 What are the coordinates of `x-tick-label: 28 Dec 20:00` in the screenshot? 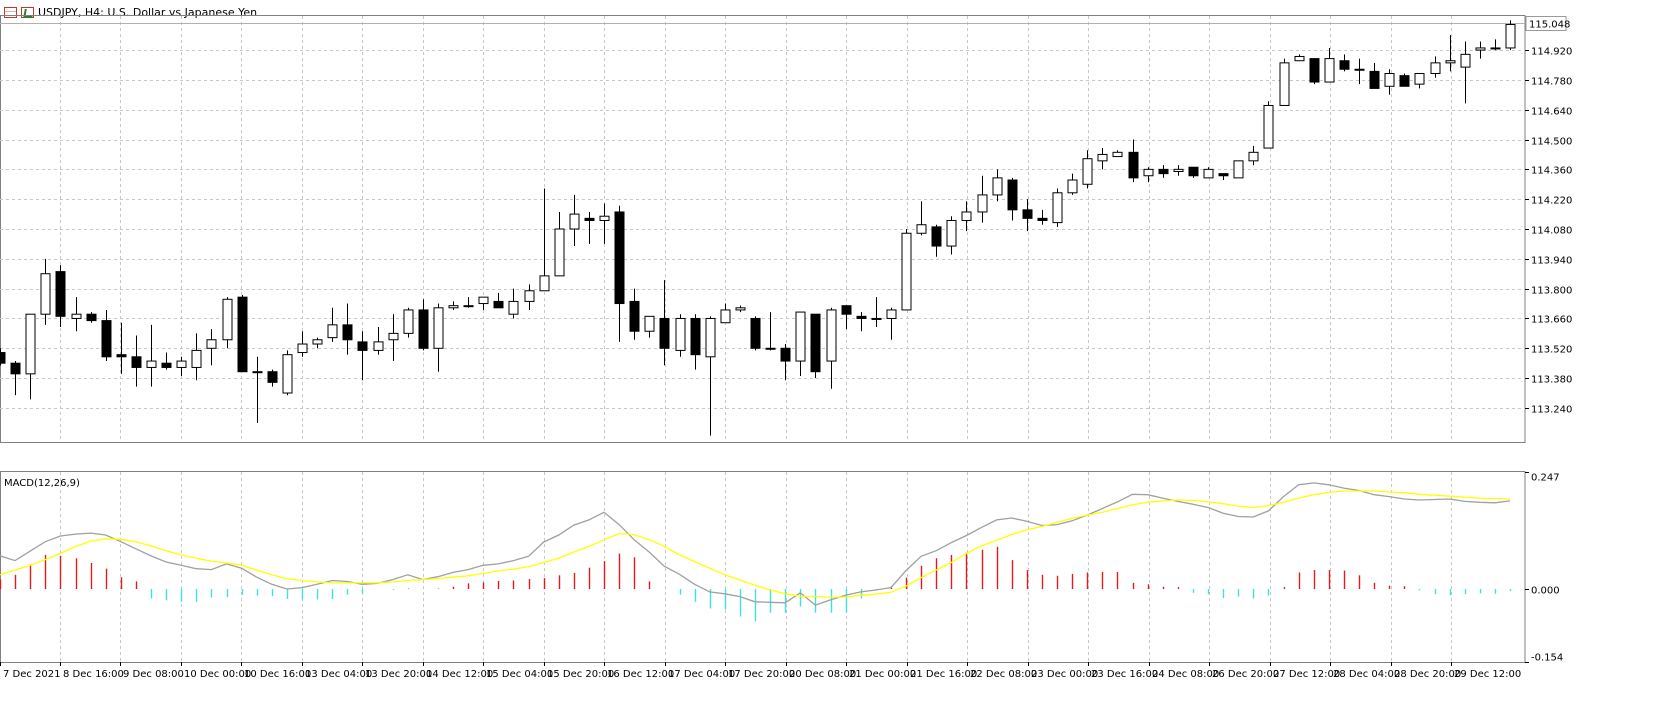 It's located at (1427, 674).